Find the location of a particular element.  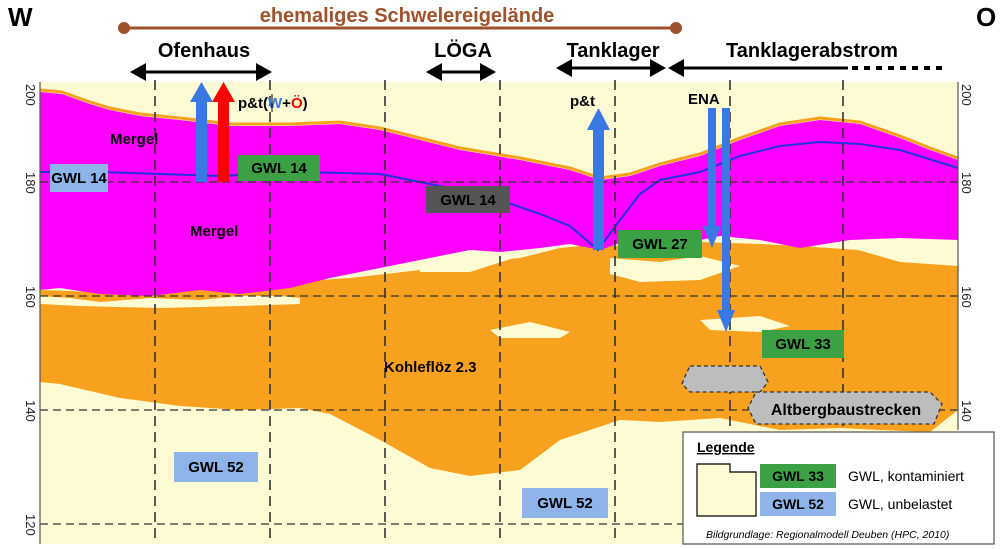

gwl52-left-badge: GWL 52 is located at coordinates (216, 467).